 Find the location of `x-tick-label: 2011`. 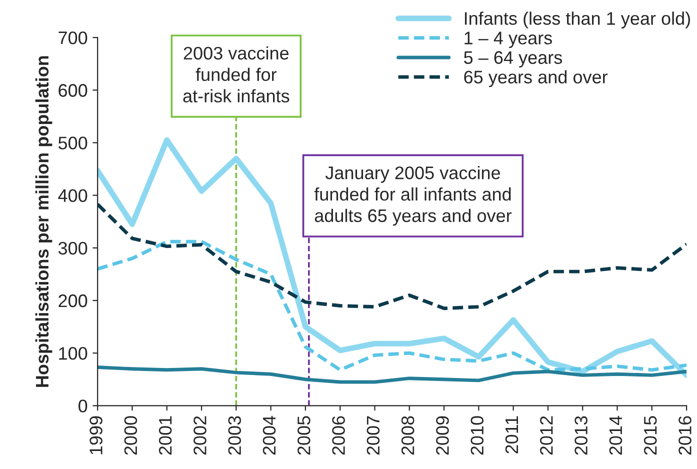

x-tick-label: 2011 is located at coordinates (511, 435).